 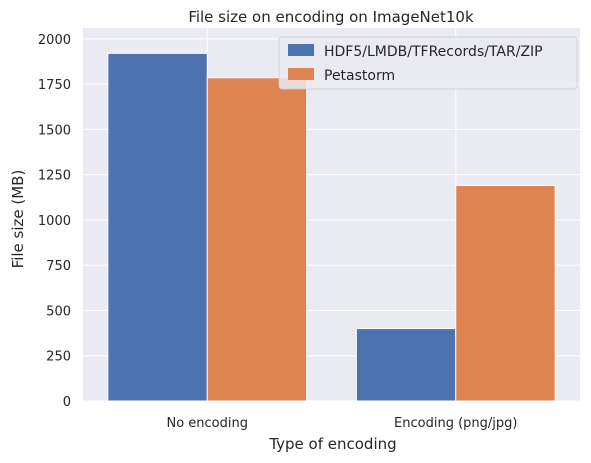 I want to click on y-tick-label: 0, so click(x=67, y=402).